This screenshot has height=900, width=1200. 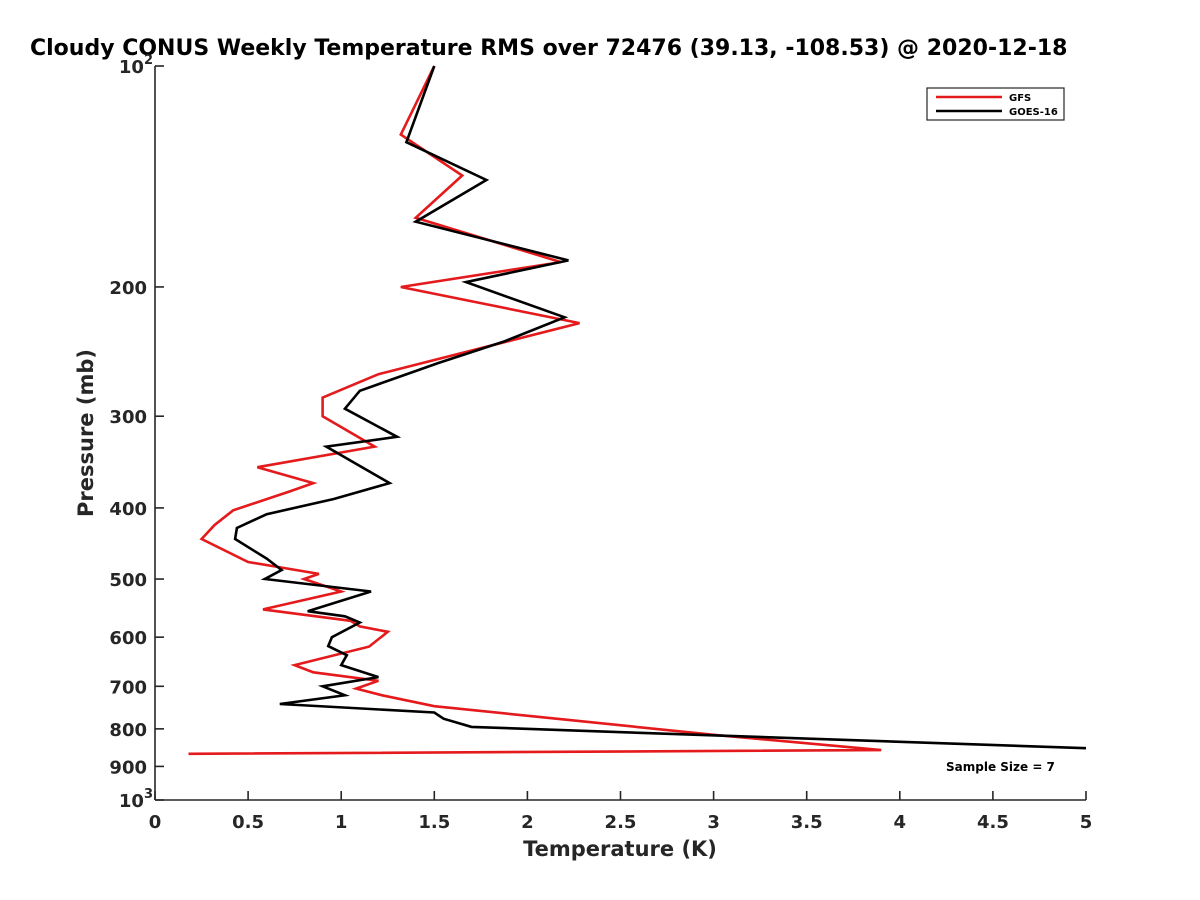 What do you see at coordinates (128, 687) in the screenshot?
I see `y-tick-label: 700` at bounding box center [128, 687].